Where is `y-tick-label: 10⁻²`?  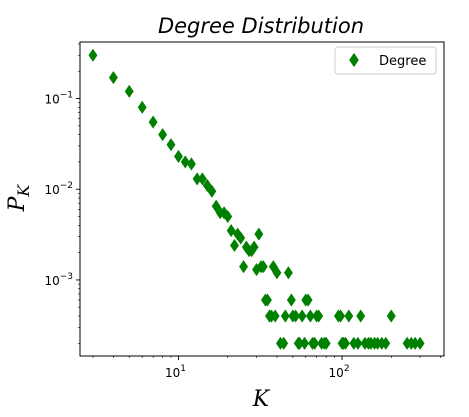
y-tick-label: 10⁻² is located at coordinates (58, 189).